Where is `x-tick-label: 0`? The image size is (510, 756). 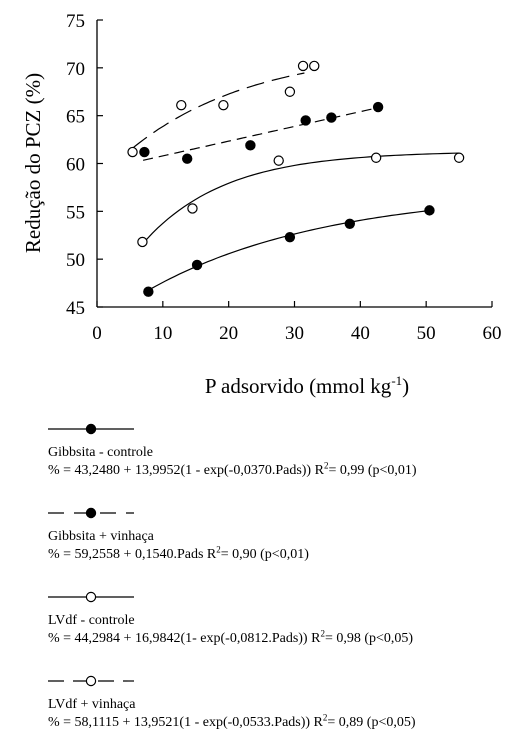 x-tick-label: 0 is located at coordinates (97, 333).